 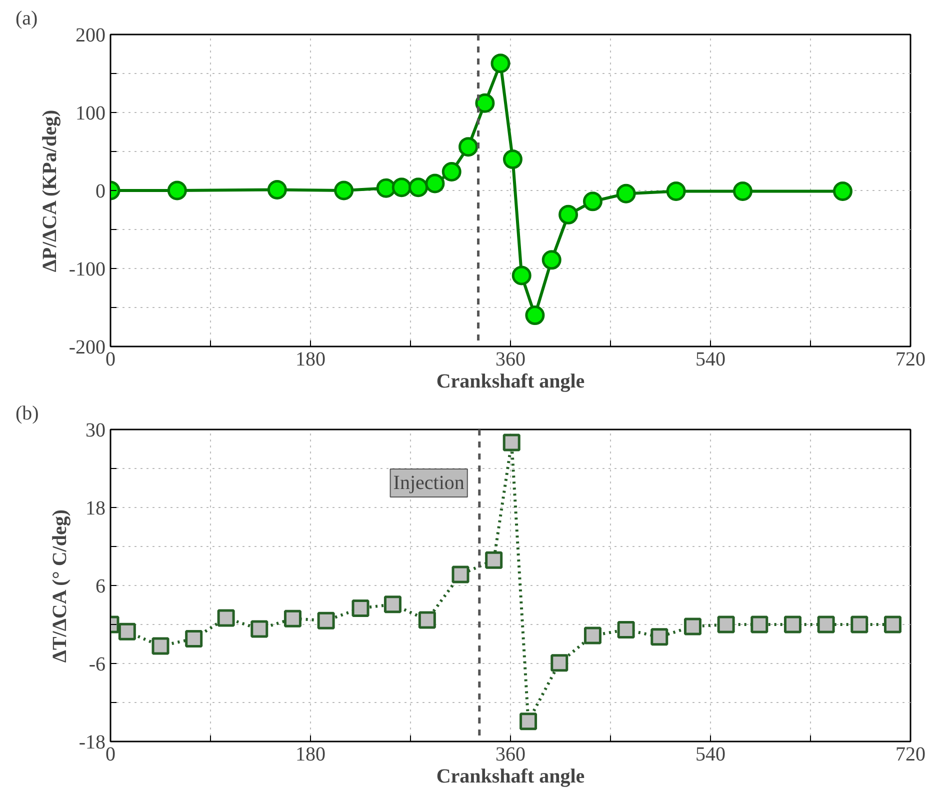 What do you see at coordinates (91, 113) in the screenshot?
I see `y-tick-label: 100` at bounding box center [91, 113].